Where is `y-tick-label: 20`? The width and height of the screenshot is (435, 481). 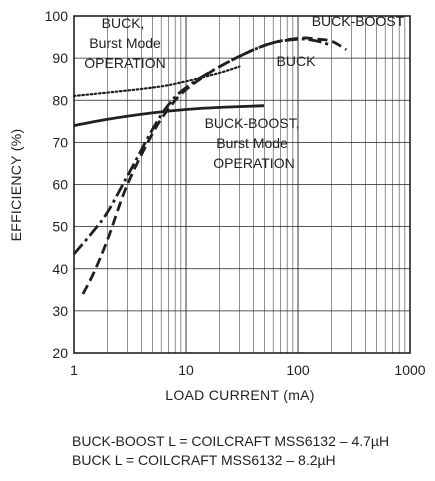
y-tick-label: 20 is located at coordinates (60, 353).